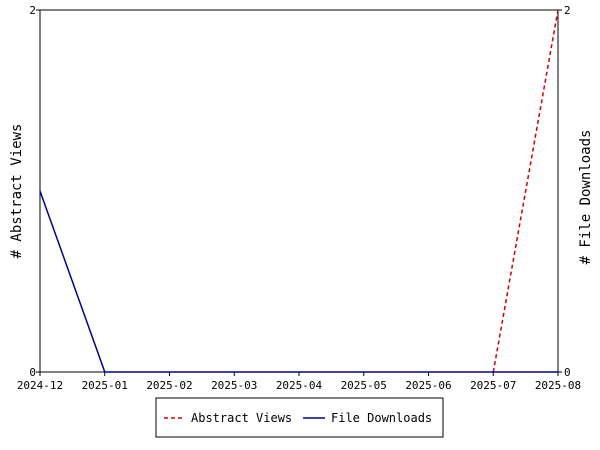  What do you see at coordinates (32, 372) in the screenshot?
I see `y-tick-label-left-0: 0` at bounding box center [32, 372].